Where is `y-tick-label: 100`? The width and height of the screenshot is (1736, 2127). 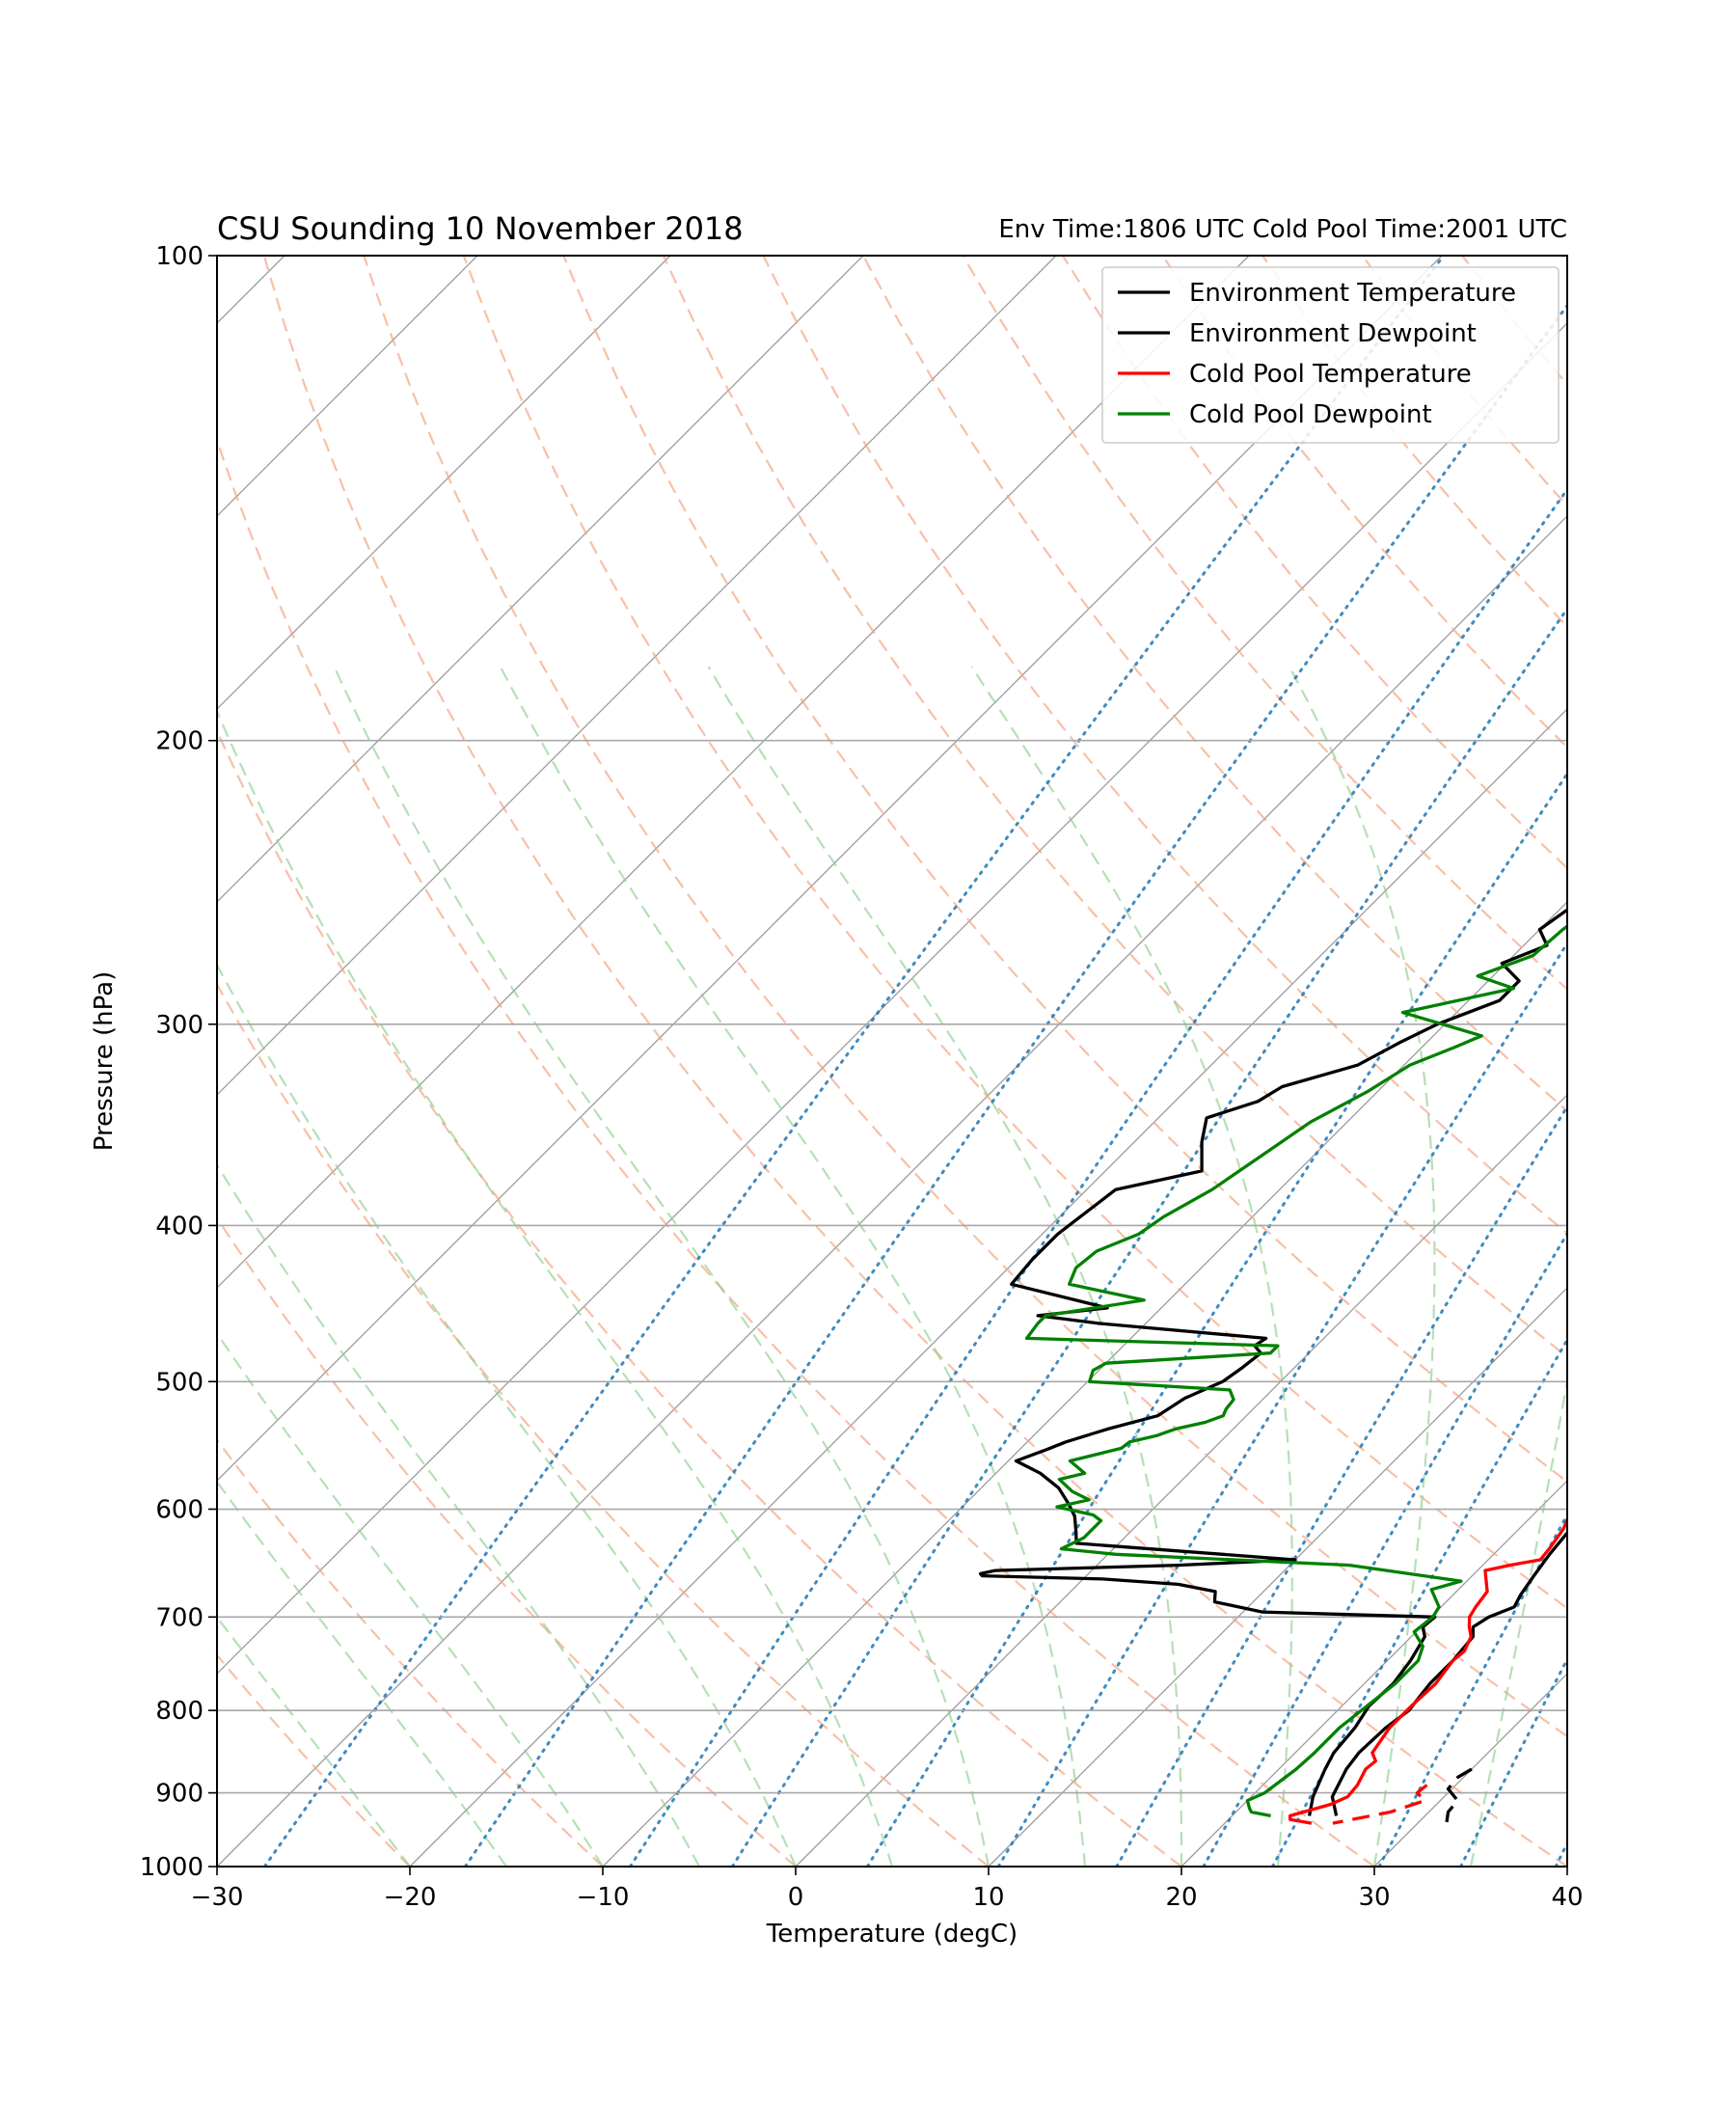 y-tick-label: 100 is located at coordinates (179, 256).